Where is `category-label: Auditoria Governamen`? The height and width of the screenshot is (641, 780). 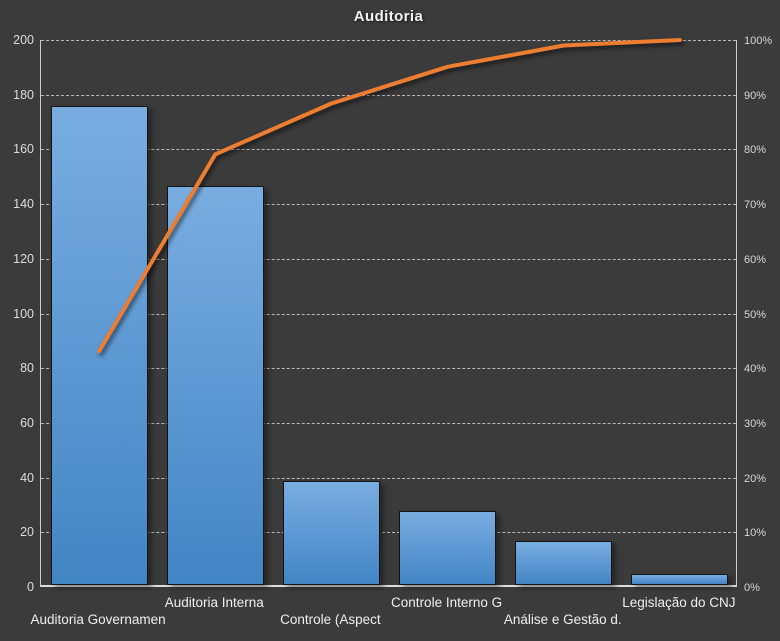 category-label: Auditoria Governamen is located at coordinates (98, 619).